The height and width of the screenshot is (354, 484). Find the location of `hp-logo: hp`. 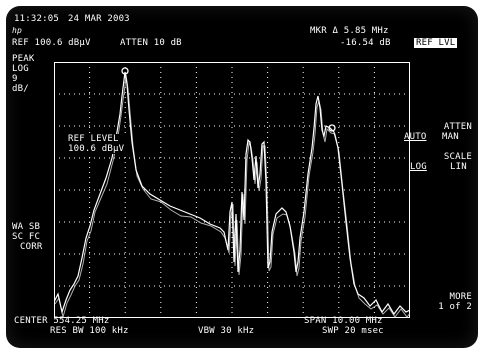

hp-logo: hp is located at coordinates (17, 30).